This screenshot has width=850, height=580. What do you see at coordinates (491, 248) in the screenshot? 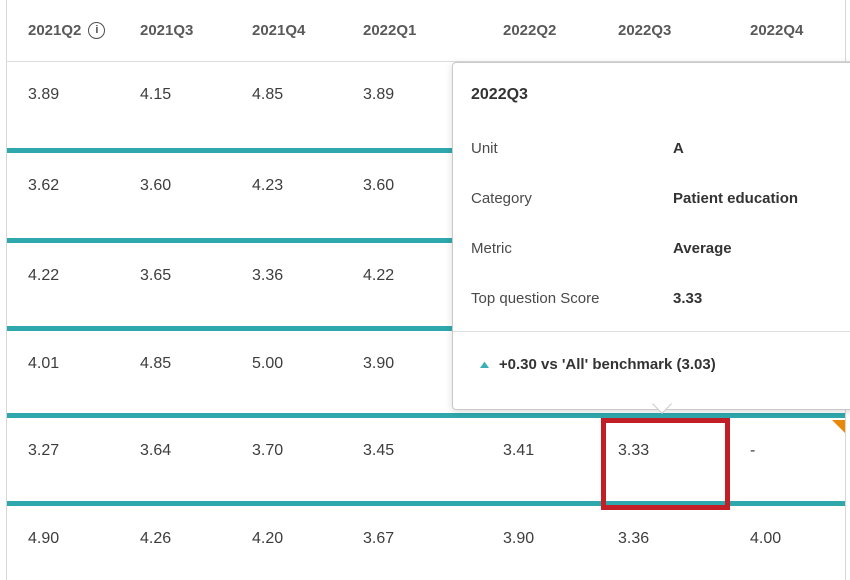
I see `tooltip-field-label: Metric` at bounding box center [491, 248].